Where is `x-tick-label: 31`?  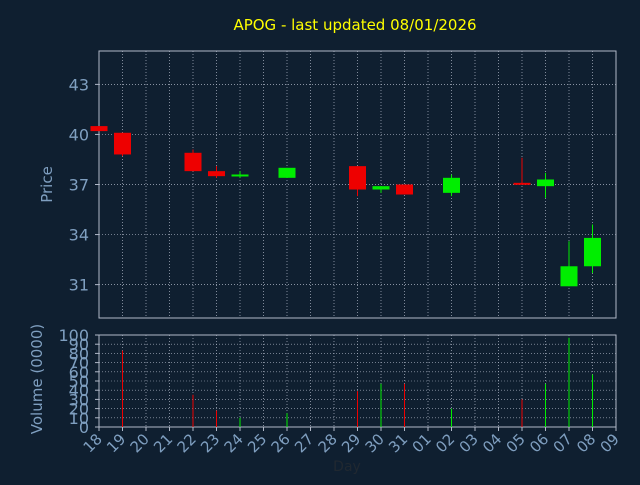
x-tick-label: 31 is located at coordinates (398, 443).